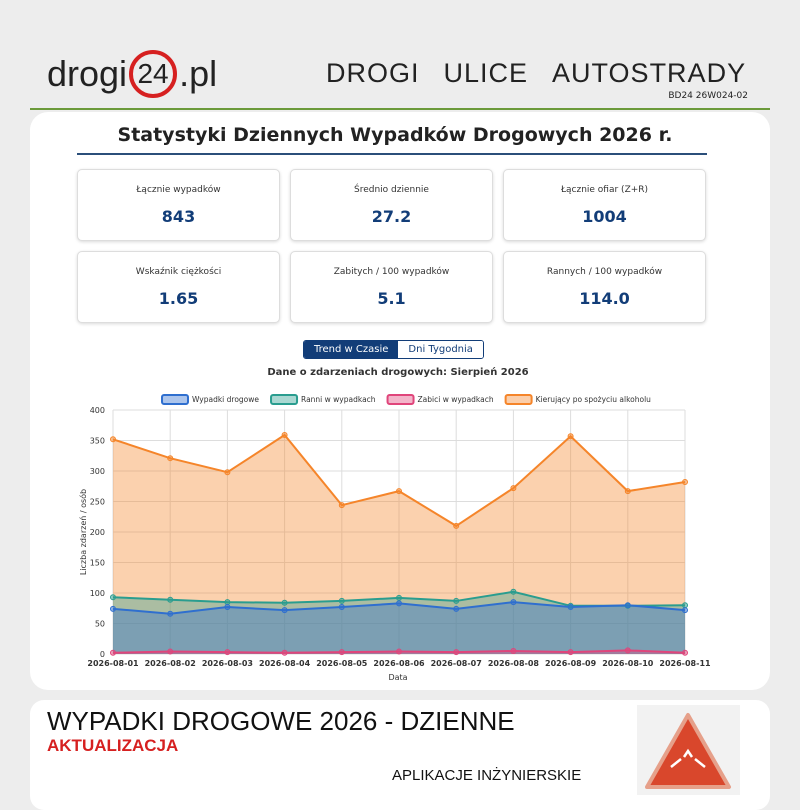  Describe the element at coordinates (170, 663) in the screenshot. I see `x-tick-label: 2026-08-02` at that location.